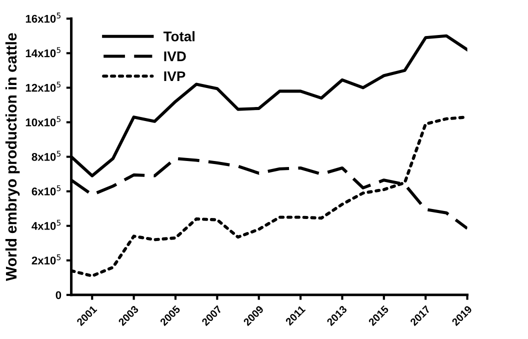  What do you see at coordinates (43, 121) in the screenshot?
I see `y-tick-label: 10x10$^{5}$` at bounding box center [43, 121].